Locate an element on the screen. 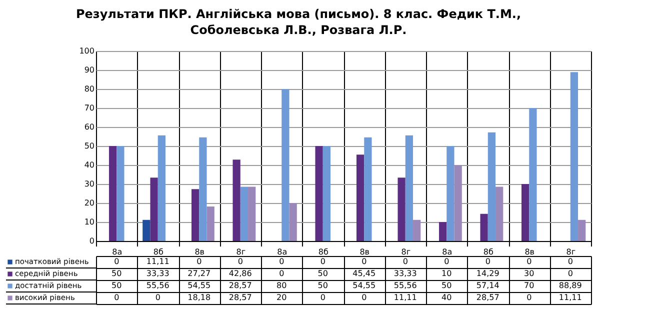  y-tick-label: 40 is located at coordinates (89, 165).